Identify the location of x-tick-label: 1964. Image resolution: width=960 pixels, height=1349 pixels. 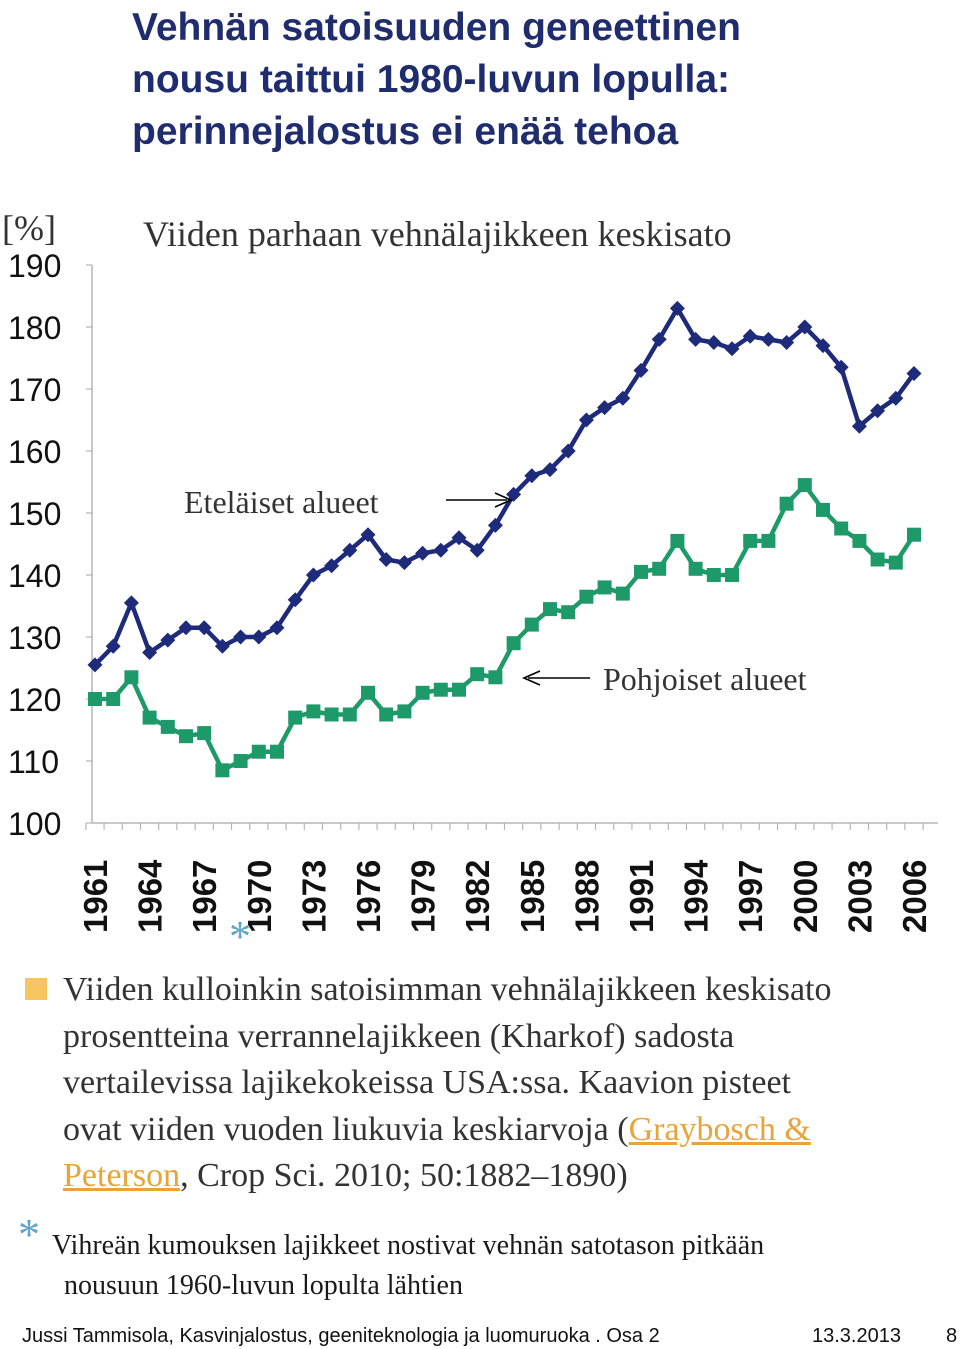
(150, 896).